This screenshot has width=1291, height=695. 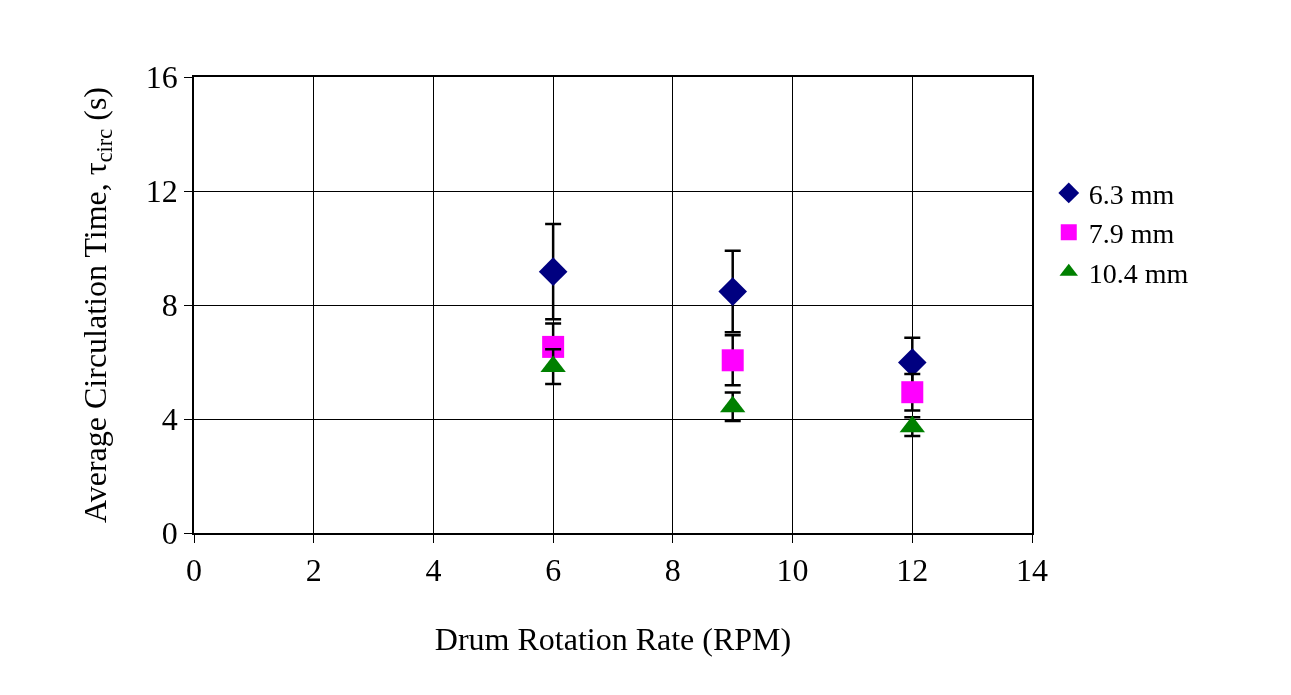 I want to click on x-tick-label: 14, so click(x=1032, y=570).